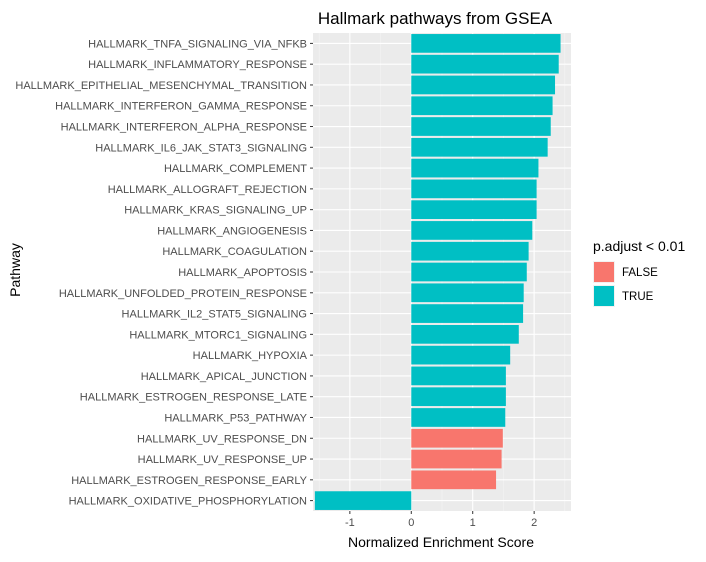  Describe the element at coordinates (193, 398) in the screenshot. I see `y-tick-label: HALLMARK_ESTROGEN_RESPONSE_LATE` at that location.